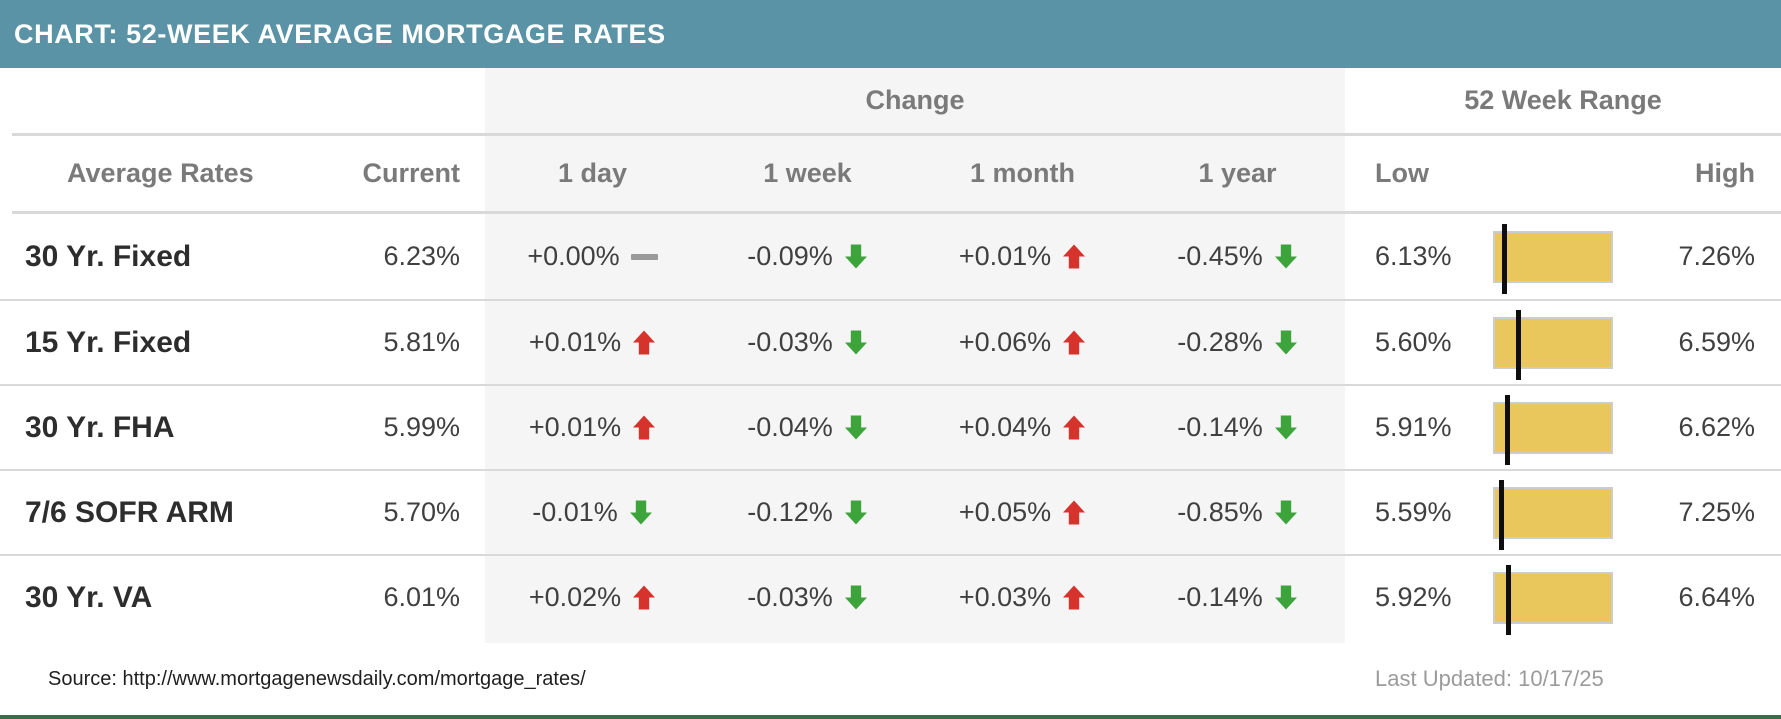 Image resolution: width=1781 pixels, height=719 pixels. I want to click on range-low-value: 5.60%, so click(1413, 342).